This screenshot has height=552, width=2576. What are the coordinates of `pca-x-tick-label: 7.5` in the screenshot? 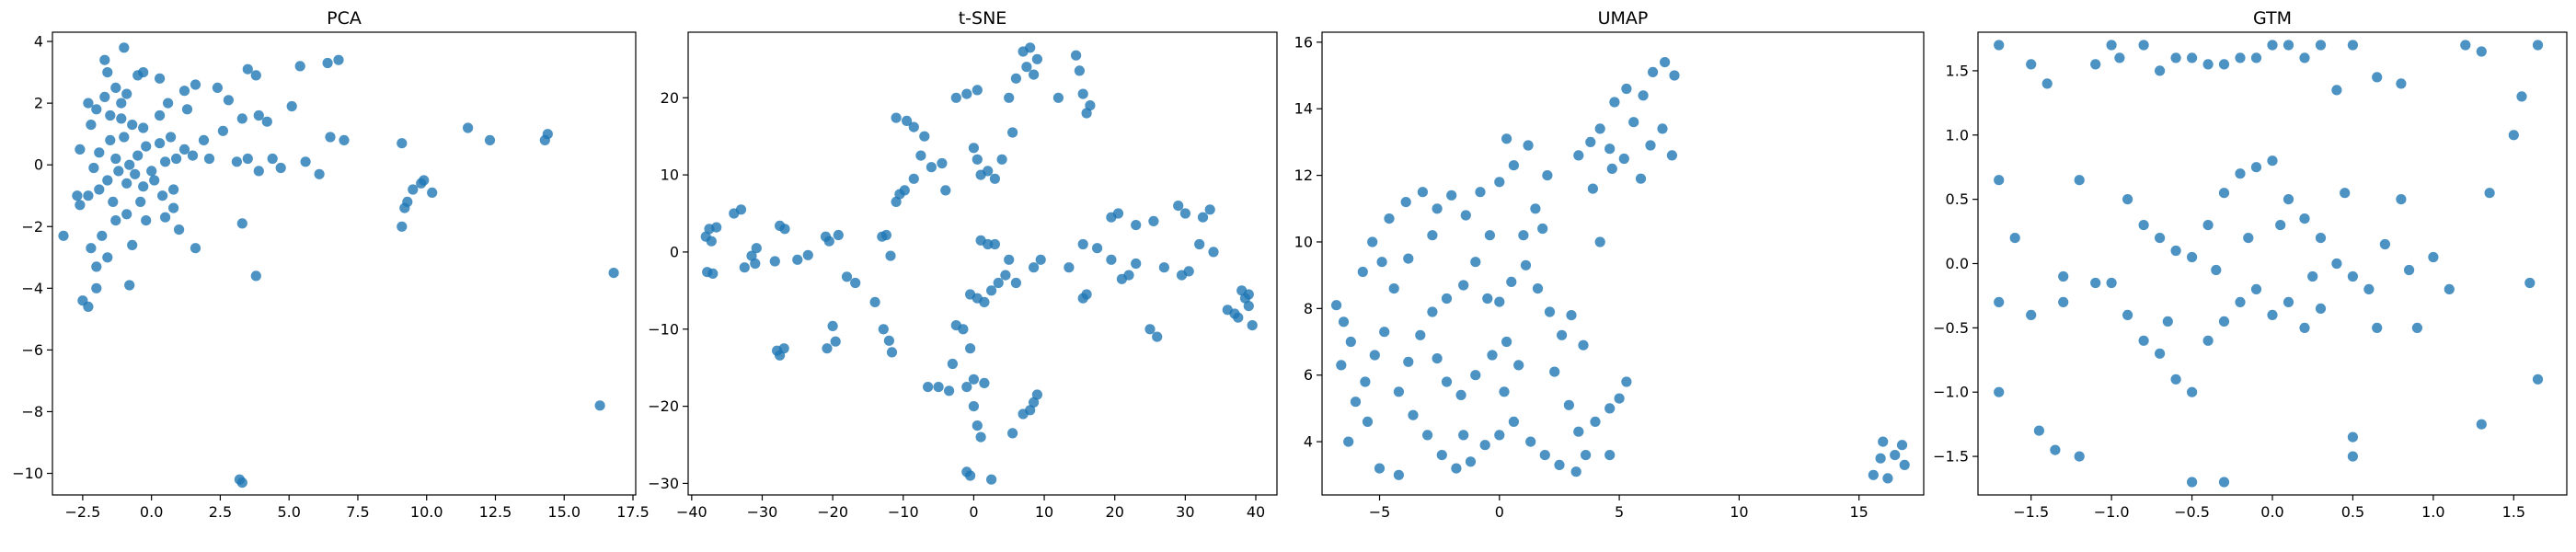 It's located at (357, 512).